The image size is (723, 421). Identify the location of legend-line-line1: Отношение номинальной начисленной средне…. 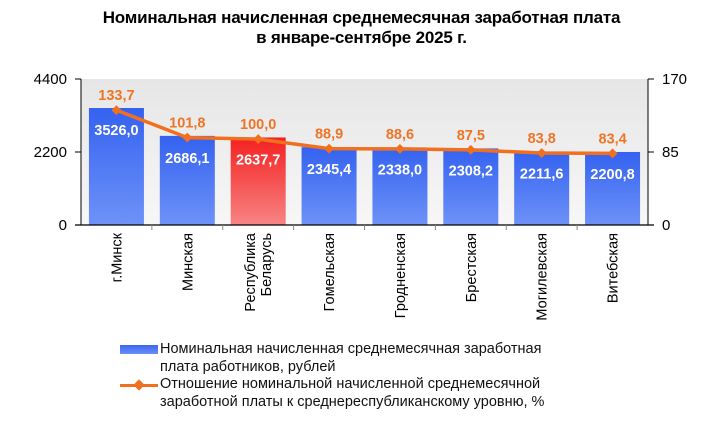
(350, 384).